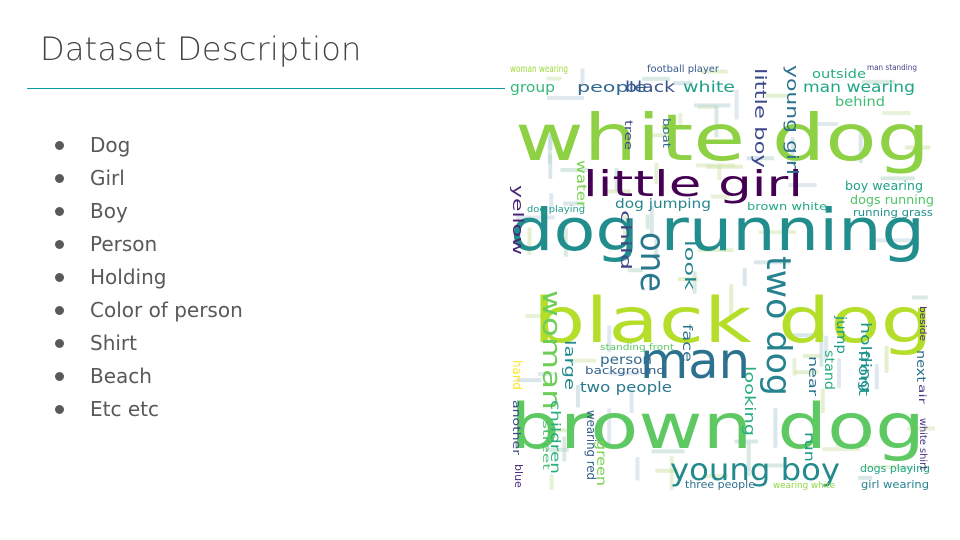 This screenshot has width=960, height=540. I want to click on word-cloud-word: person, so click(626, 360).